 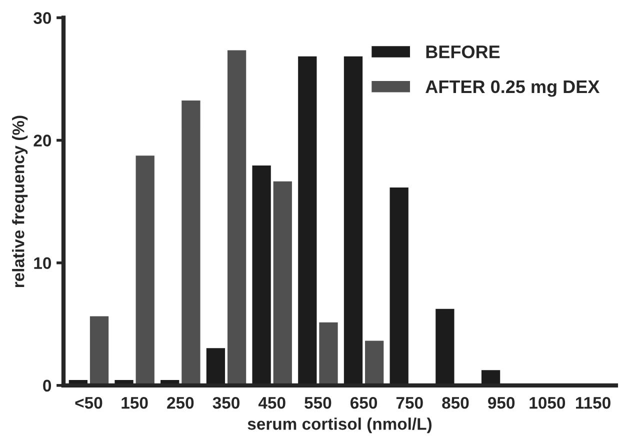 I want to click on y-axis-title: relative frequency (%), so click(x=20, y=202).